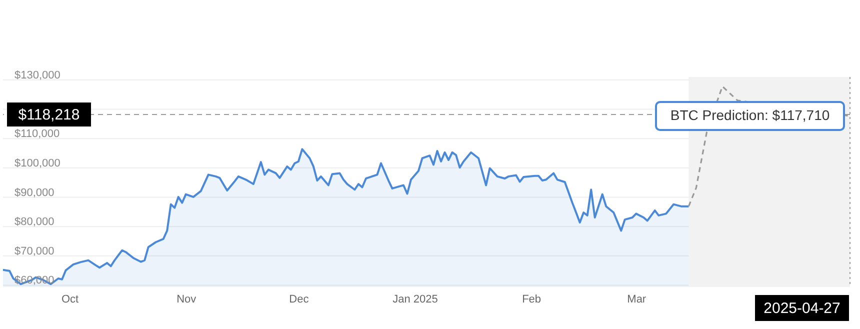  Describe the element at coordinates (49, 115) in the screenshot. I see `ref-line-label: $118,218` at that location.